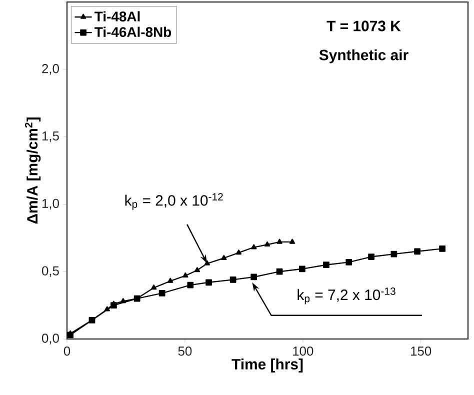 Image resolution: width=474 pixels, height=395 pixels. I want to click on legend-label: Ti-48Al, so click(117, 16).